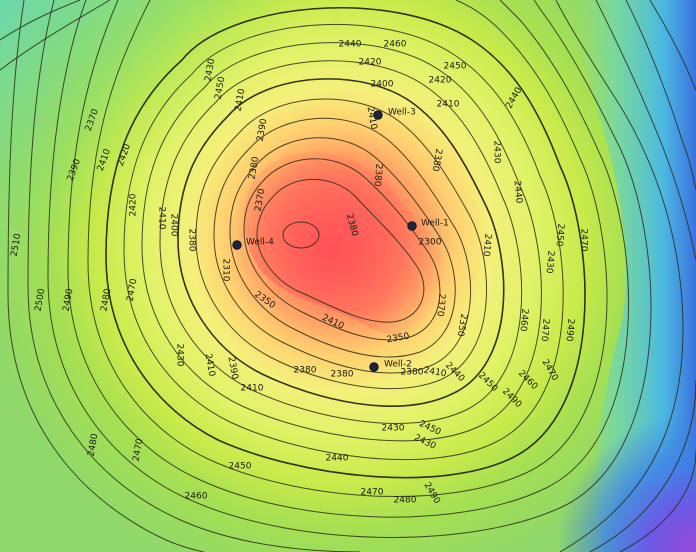 This screenshot has width=696, height=552. I want to click on contour-value-label: 2500, so click(41, 300).